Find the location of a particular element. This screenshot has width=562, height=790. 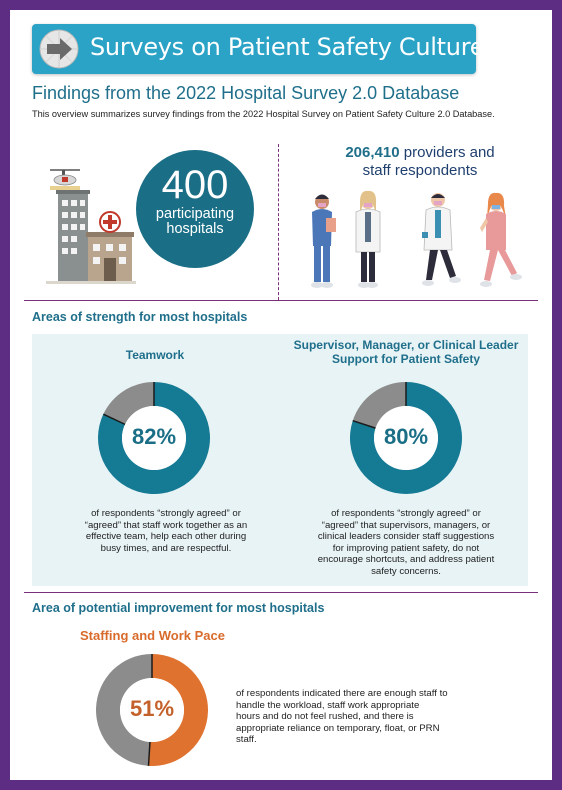

vertical-divider is located at coordinates (278, 222).